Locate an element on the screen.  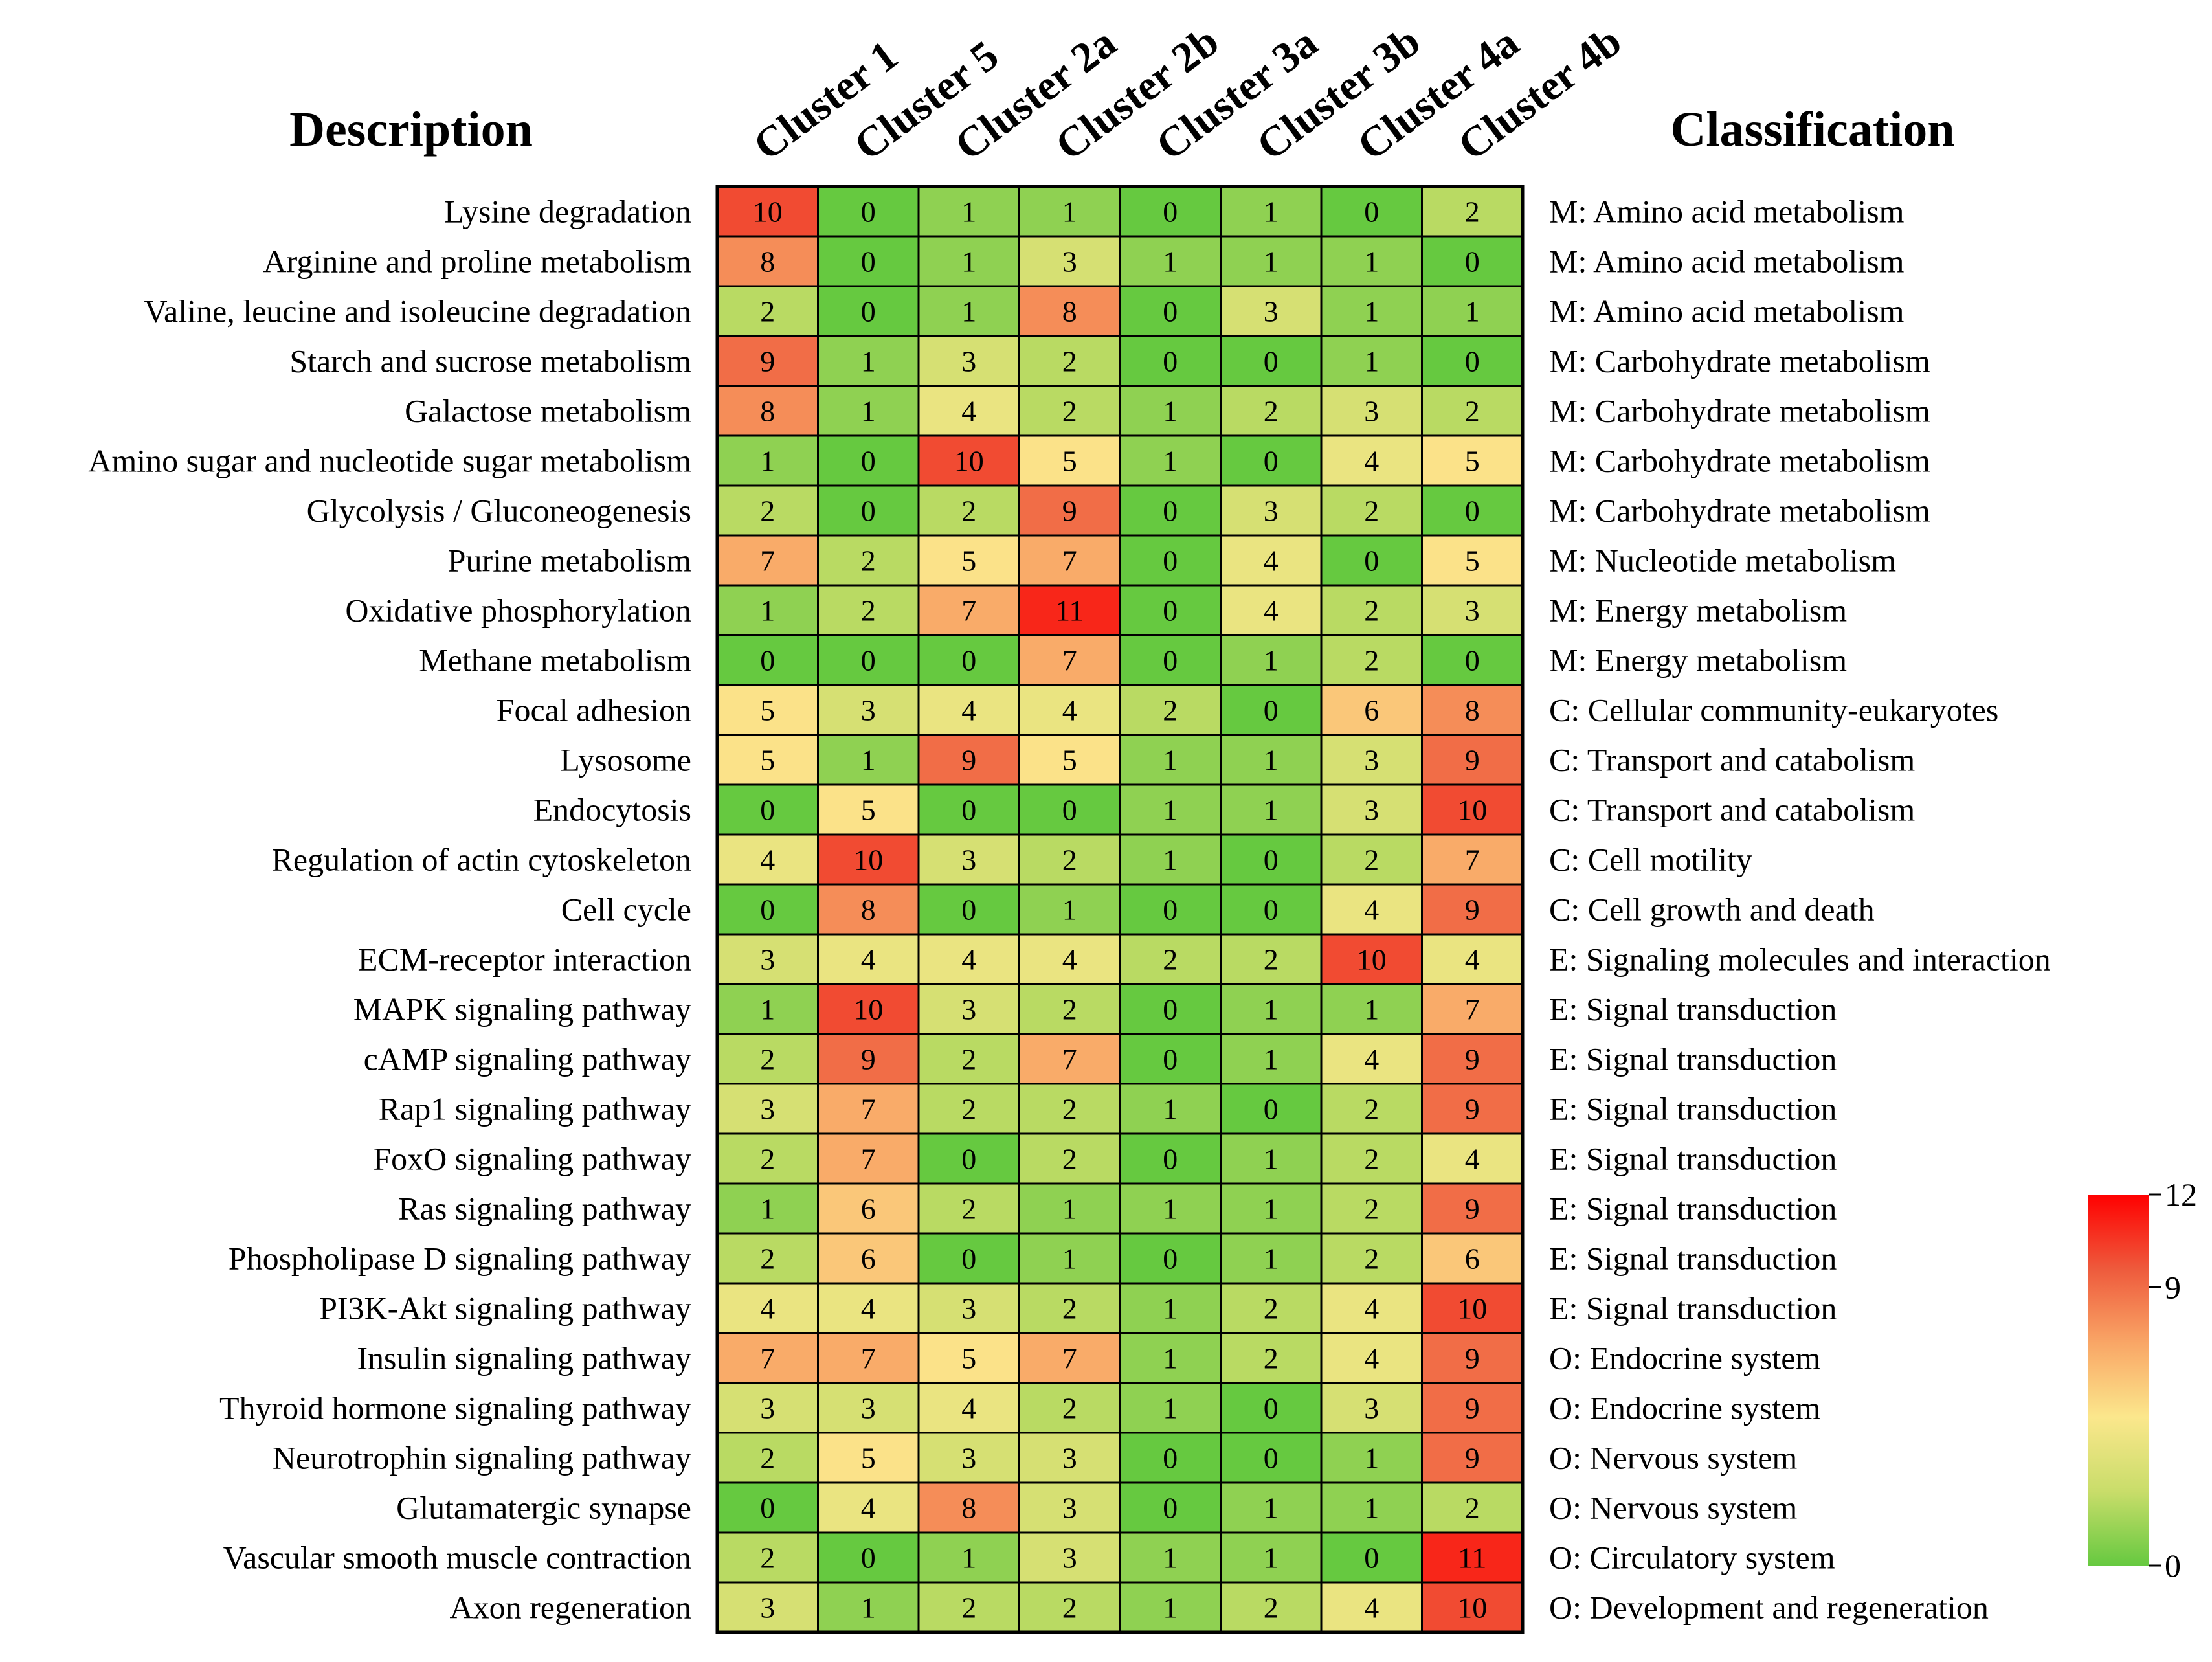
cell-value: 11 is located at coordinates (1472, 1558).